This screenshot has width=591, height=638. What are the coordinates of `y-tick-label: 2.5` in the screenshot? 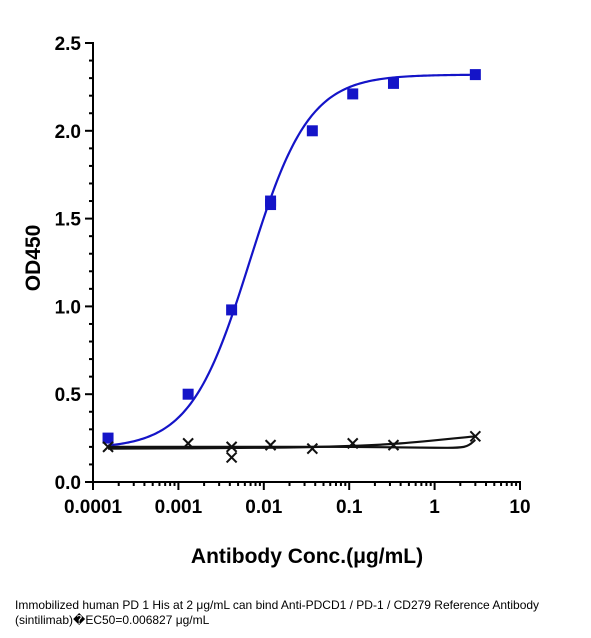 It's located at (68, 44).